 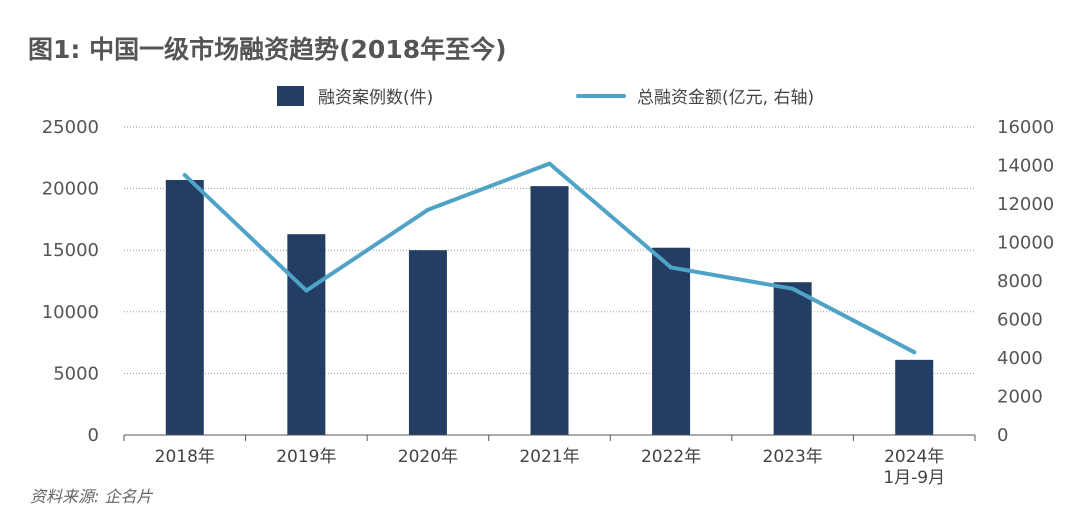 What do you see at coordinates (76, 373) in the screenshot?
I see `left-tick-label: 5000` at bounding box center [76, 373].